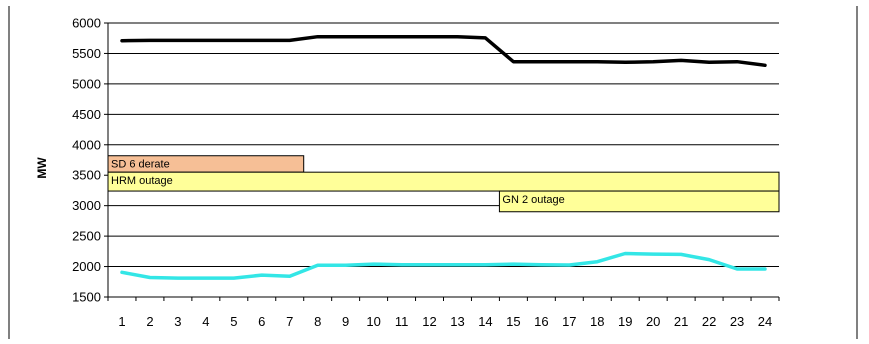 The height and width of the screenshot is (344, 869). I want to click on y-tick-label: 6000, so click(86, 23).